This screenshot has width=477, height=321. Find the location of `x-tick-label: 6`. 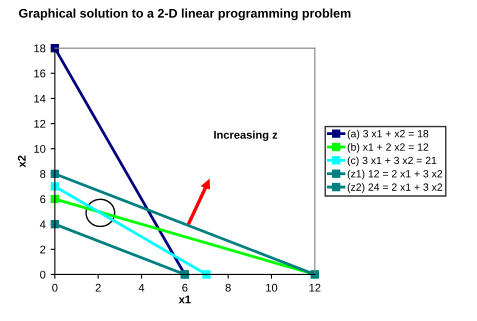

x-tick-label: 6 is located at coordinates (185, 288).